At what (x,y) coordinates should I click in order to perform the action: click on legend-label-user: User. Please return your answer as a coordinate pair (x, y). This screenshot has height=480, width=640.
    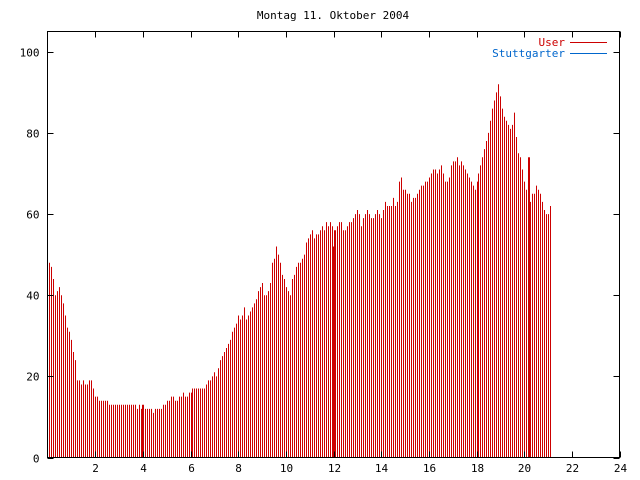
    Looking at the image, I should click on (552, 42).